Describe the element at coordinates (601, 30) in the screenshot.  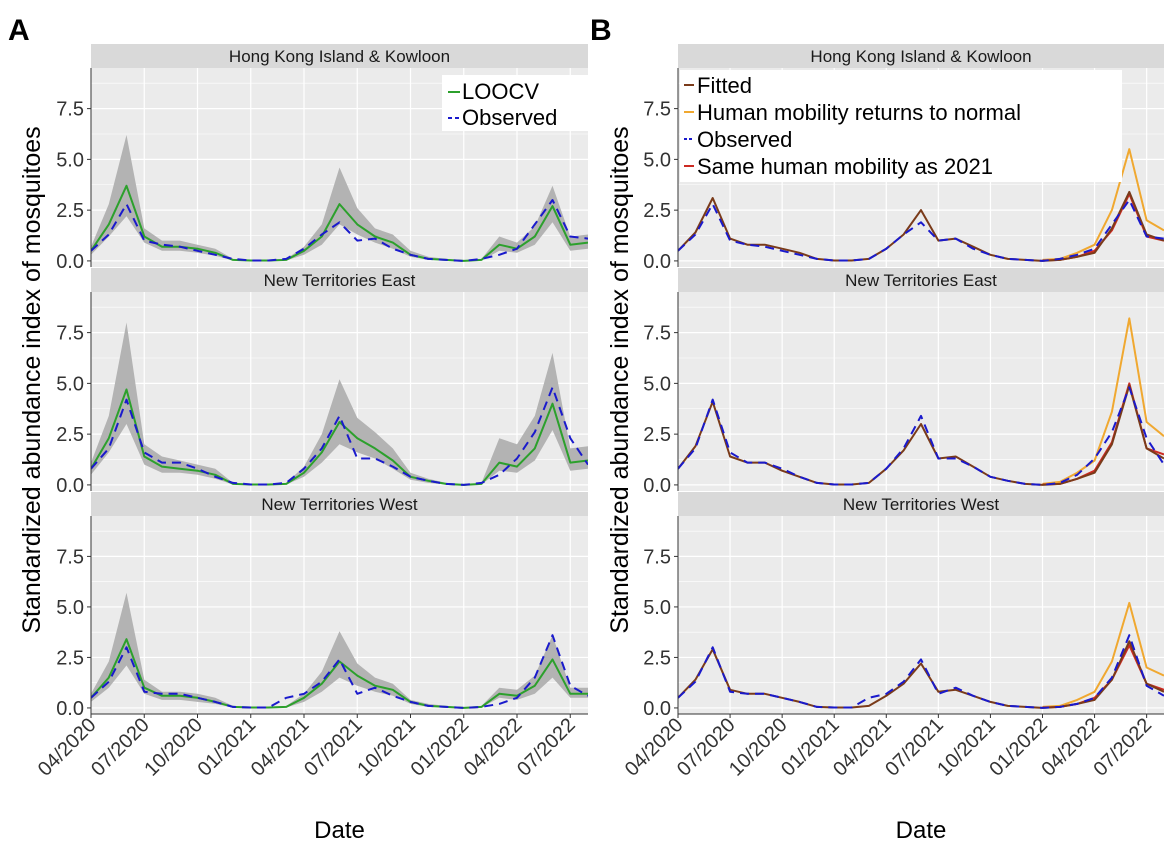
I see `panel-label: B` at that location.